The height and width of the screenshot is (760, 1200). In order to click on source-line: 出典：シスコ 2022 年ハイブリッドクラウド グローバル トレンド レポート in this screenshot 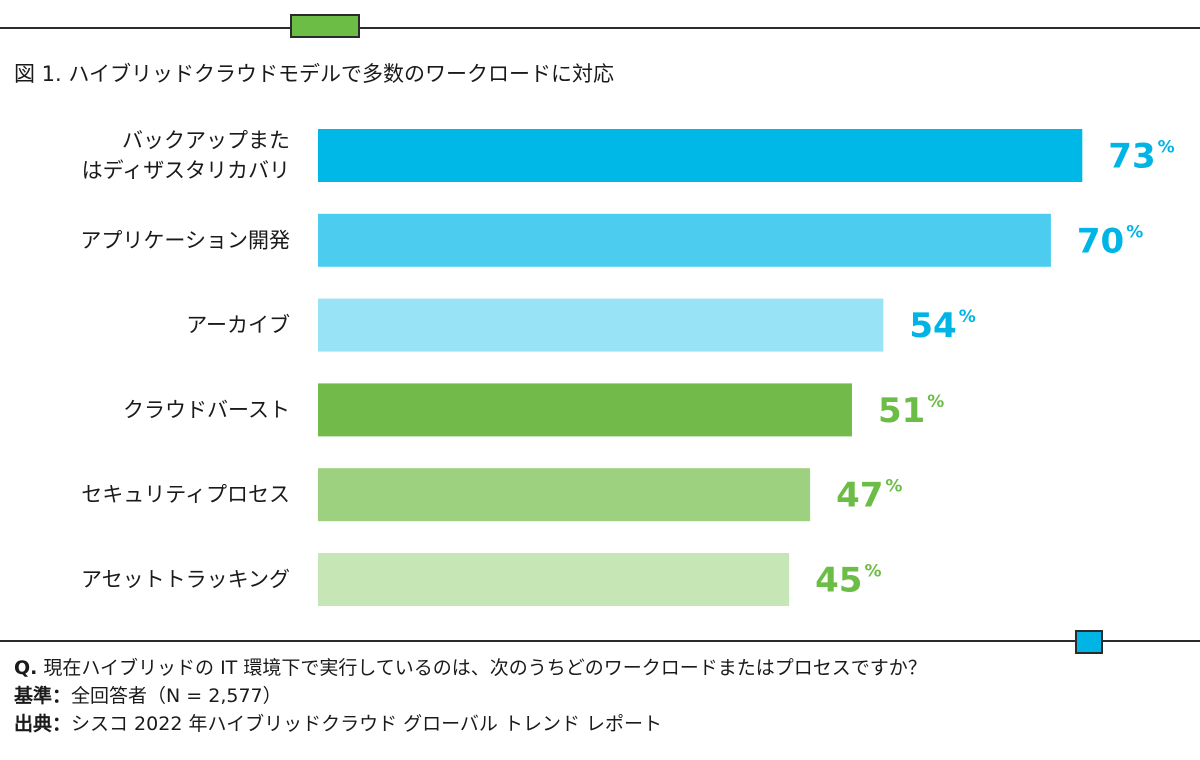, I will do `click(470, 724)`.